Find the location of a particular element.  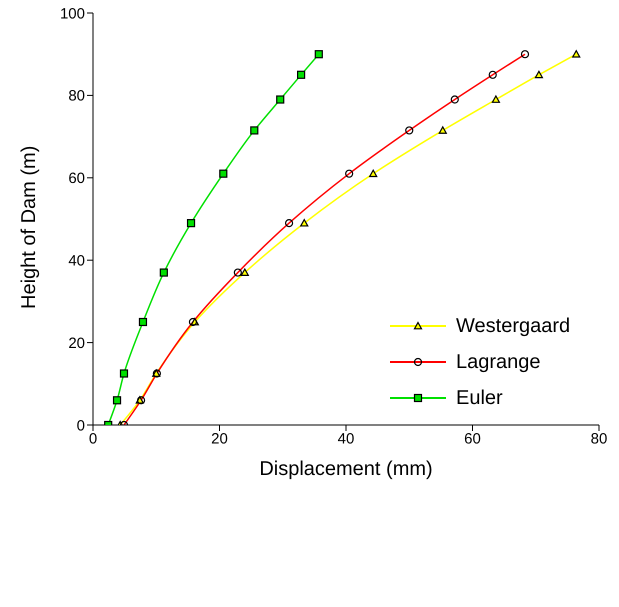

y-tick-label: 100 is located at coordinates (72, 13).